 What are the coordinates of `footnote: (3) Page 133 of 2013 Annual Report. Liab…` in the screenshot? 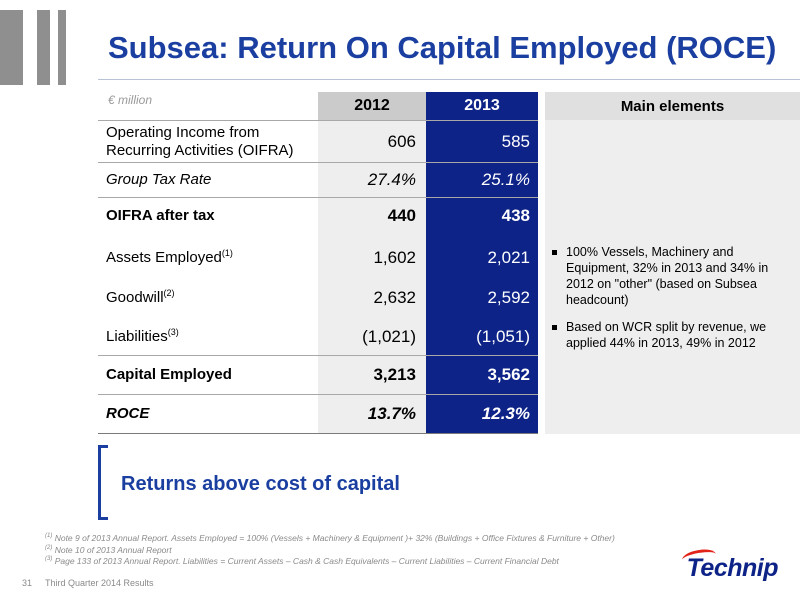 It's located at (375, 562).